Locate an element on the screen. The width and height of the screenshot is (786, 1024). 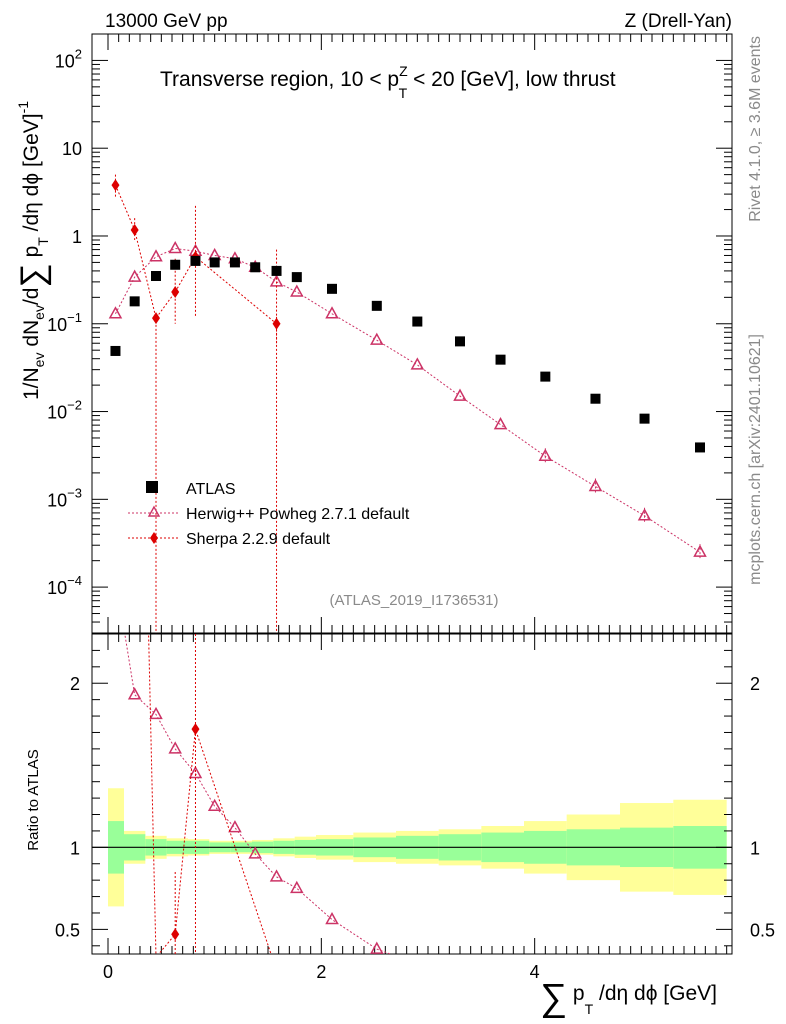
y-tick-label: 10 is located at coordinates (72, 149).